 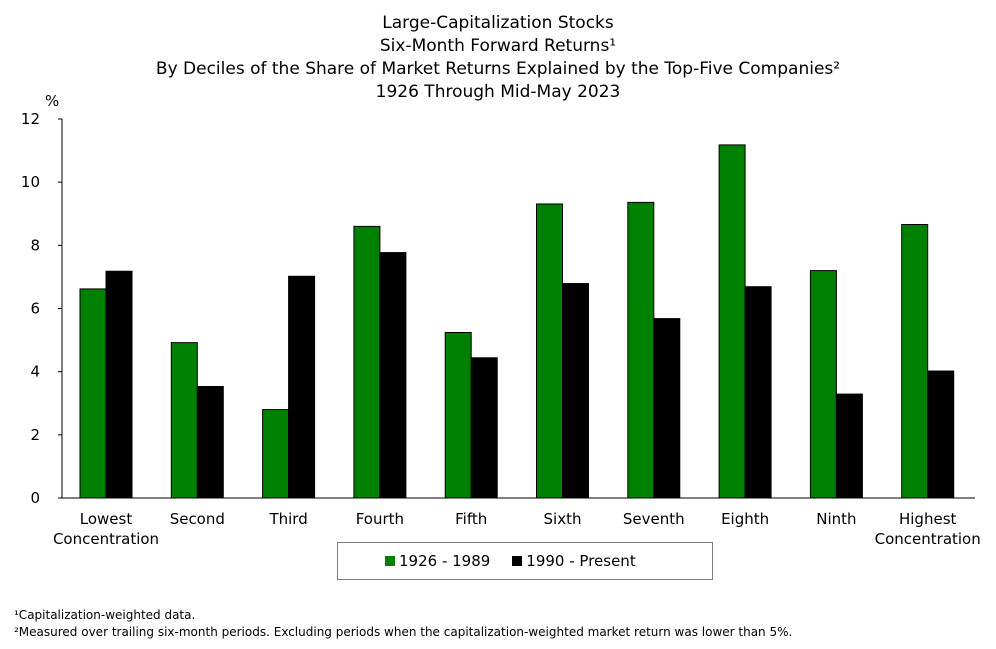 I want to click on x-tick-label: Fifth, so click(x=471, y=519).